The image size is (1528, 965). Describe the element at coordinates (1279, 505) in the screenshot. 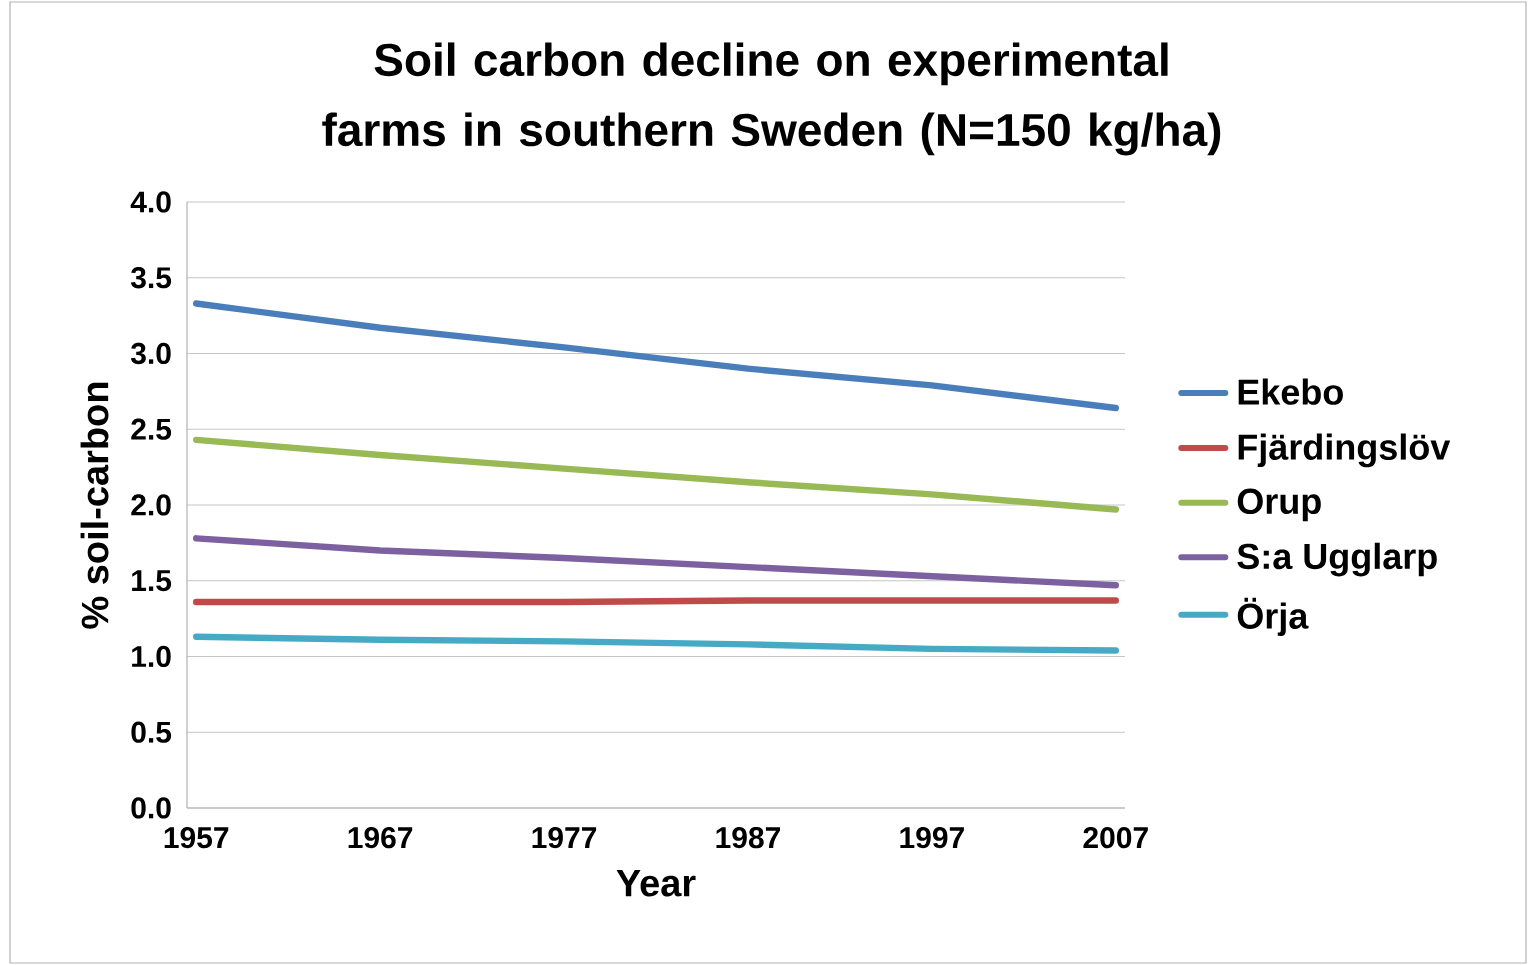

I see `legend-label: Orup` at that location.